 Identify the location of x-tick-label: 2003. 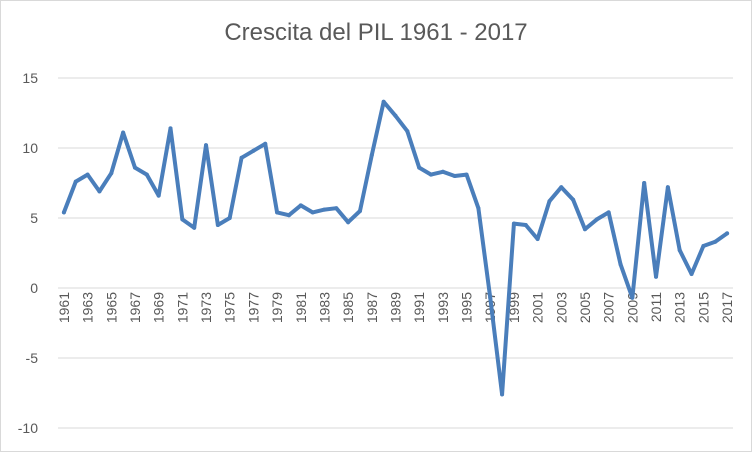
(561, 307).